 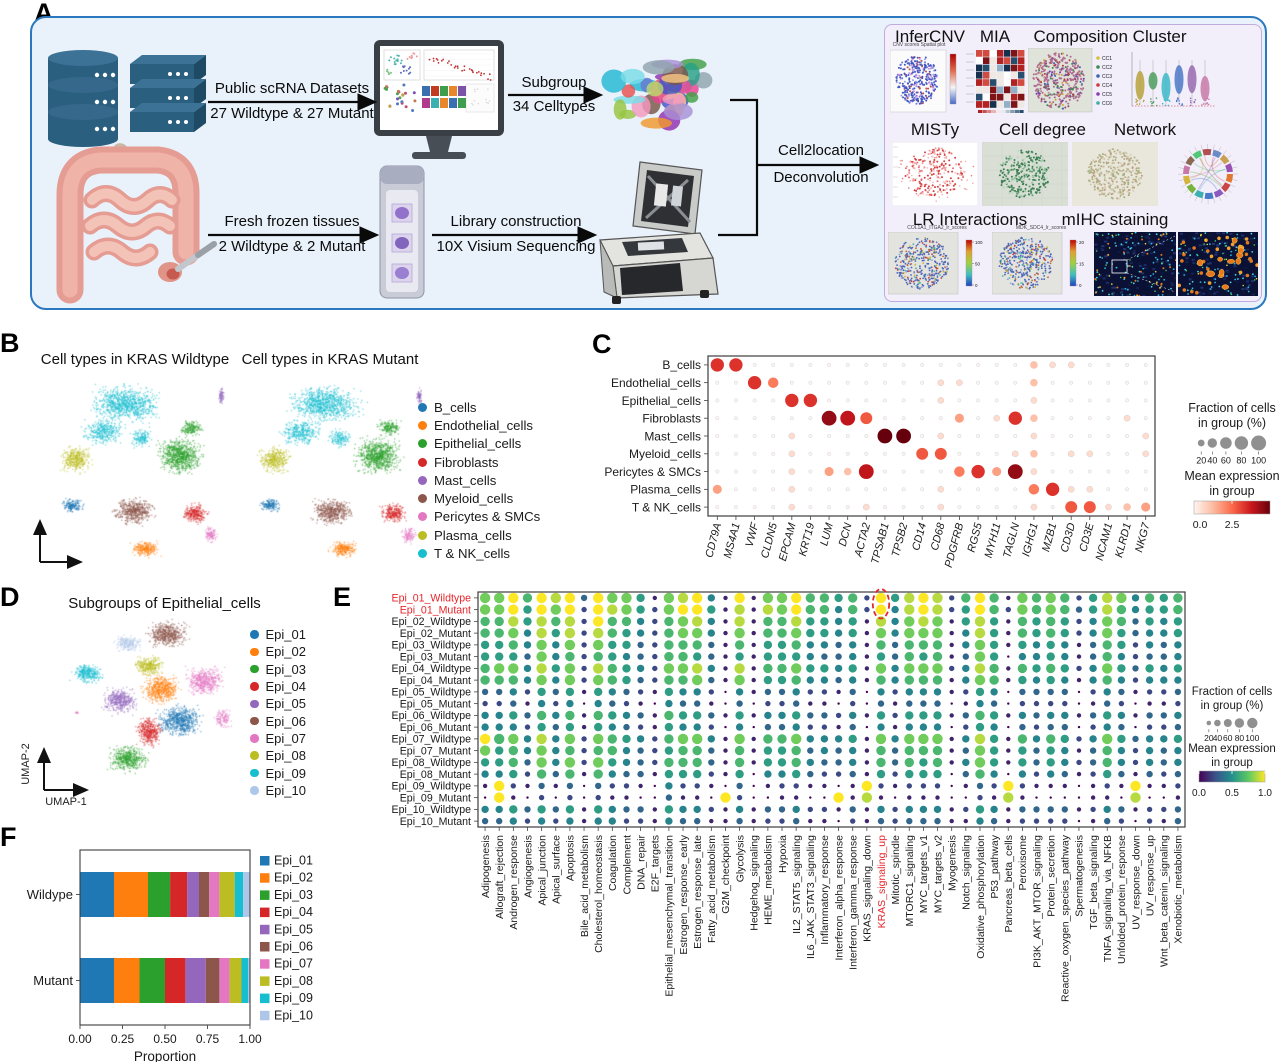 I want to click on mini-dot, so click(x=401, y=60).